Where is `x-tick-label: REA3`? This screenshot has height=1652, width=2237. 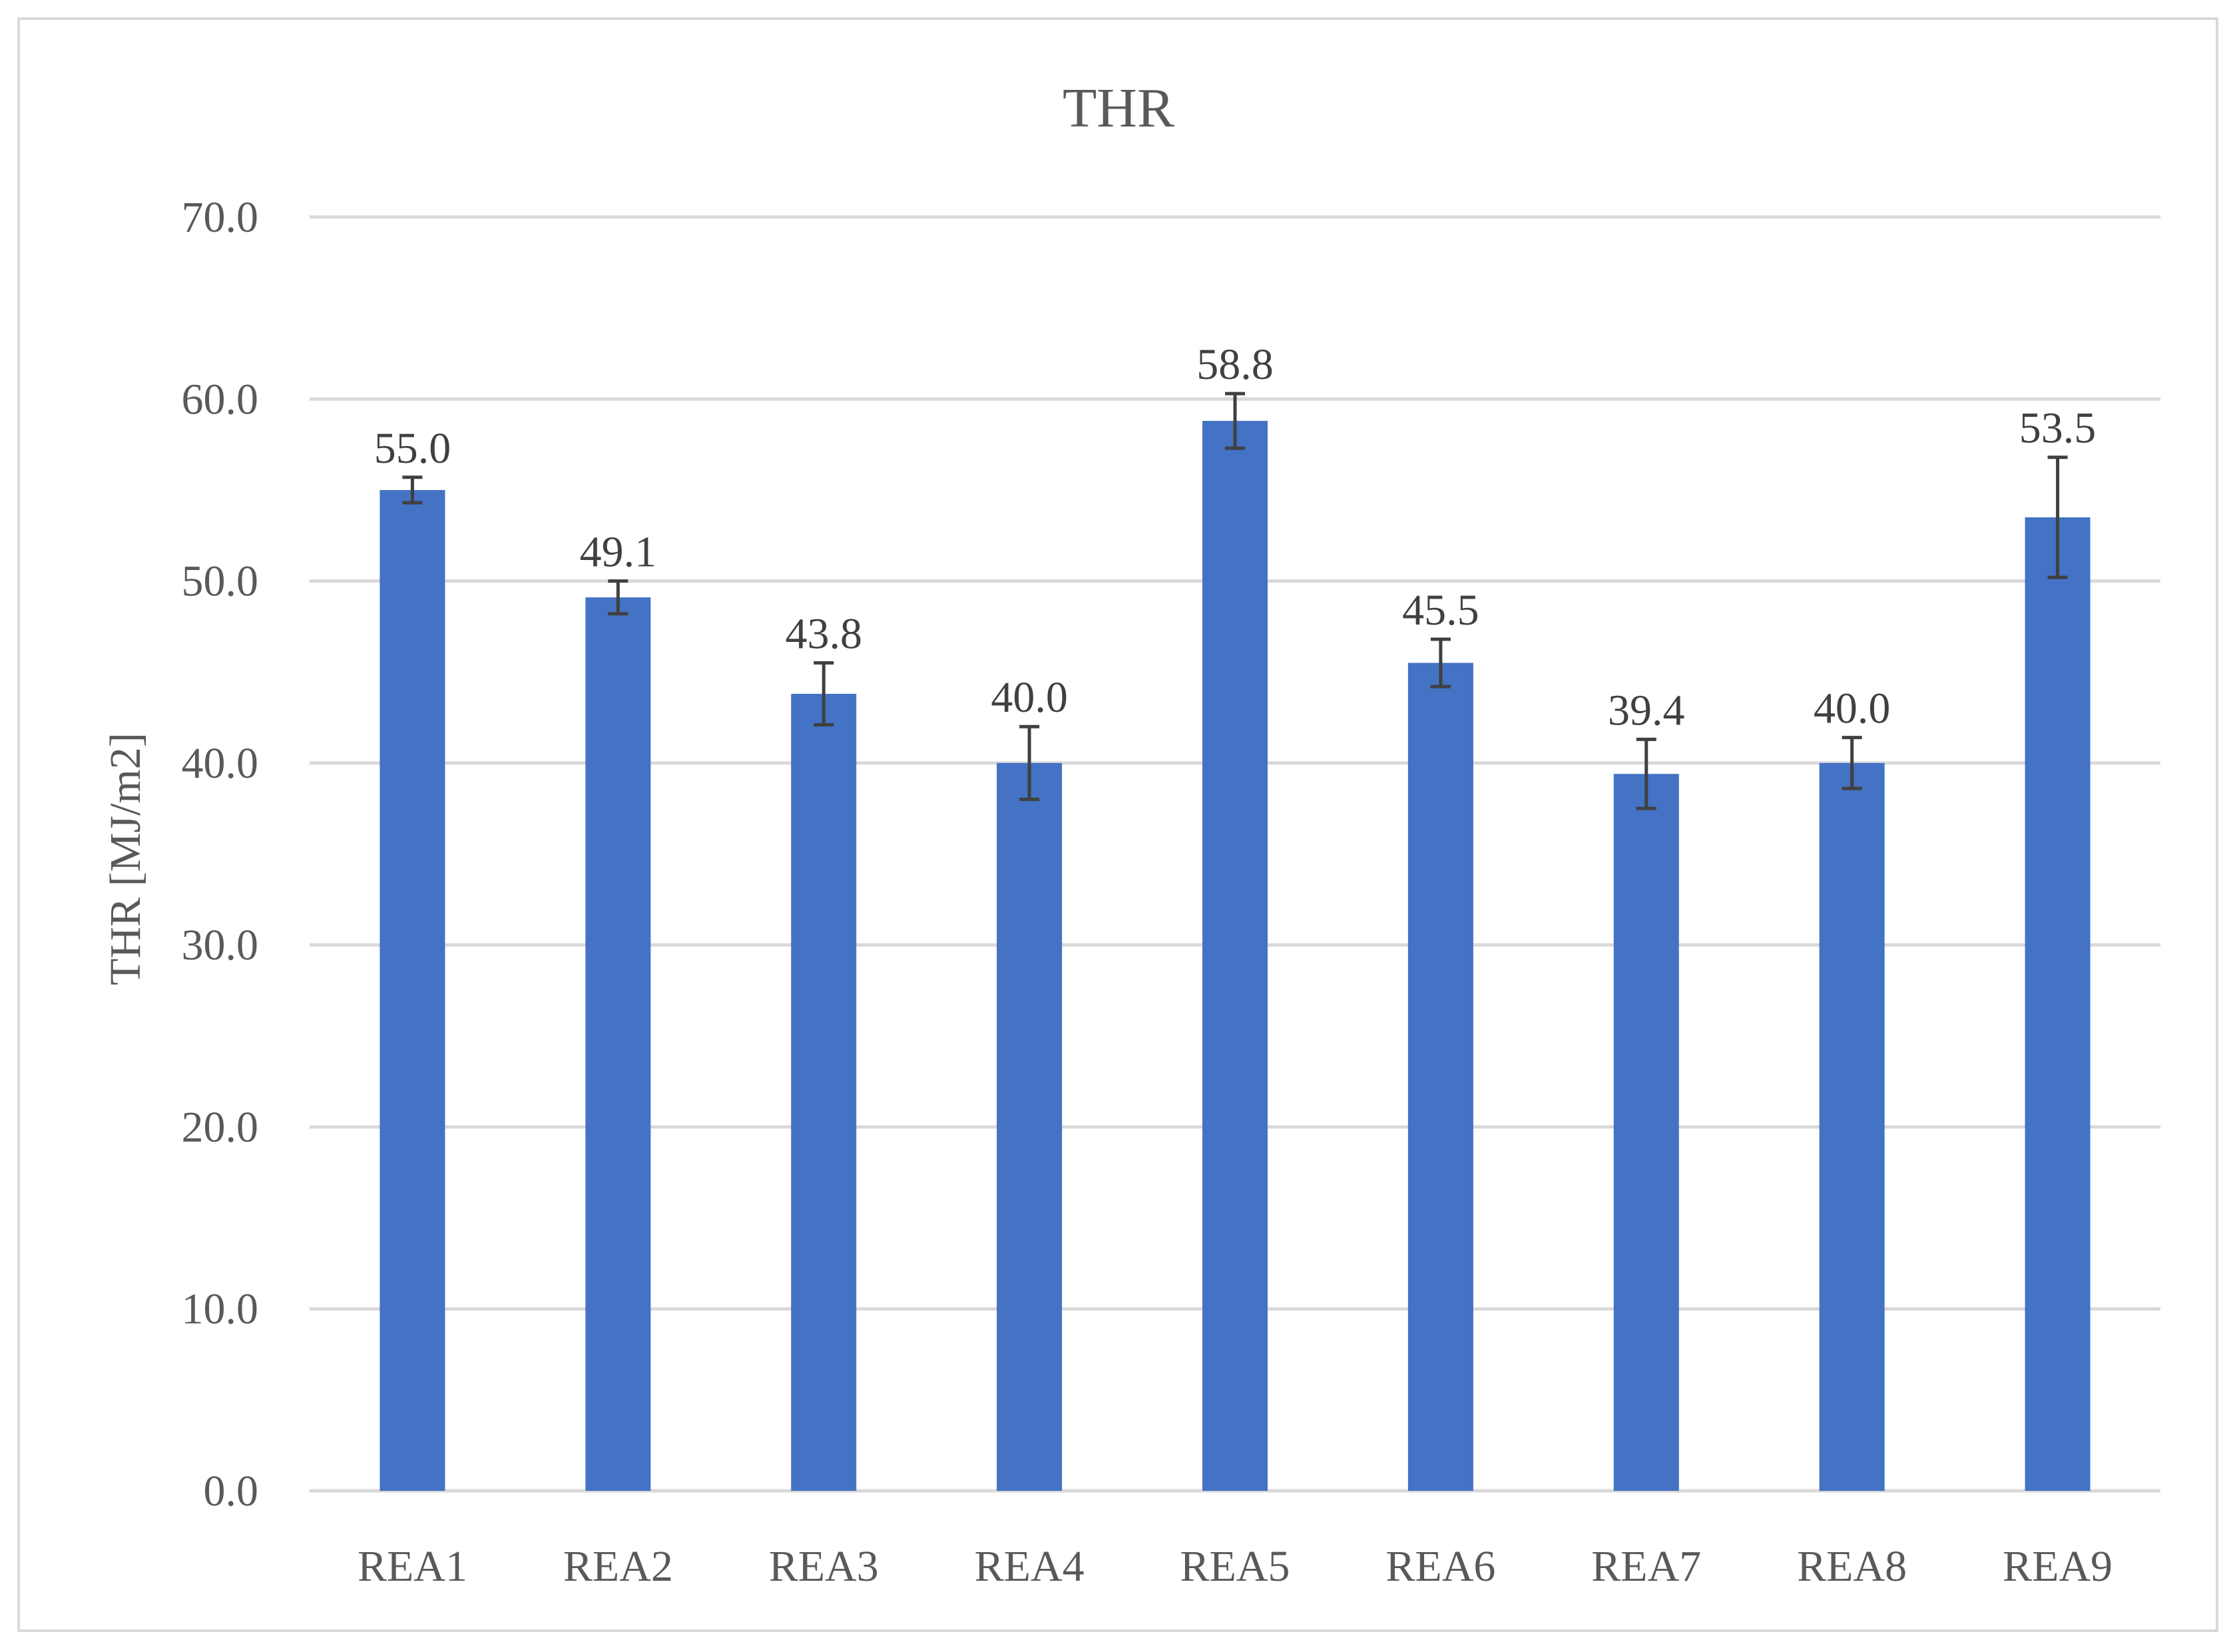 x-tick-label: REA3 is located at coordinates (824, 1566).